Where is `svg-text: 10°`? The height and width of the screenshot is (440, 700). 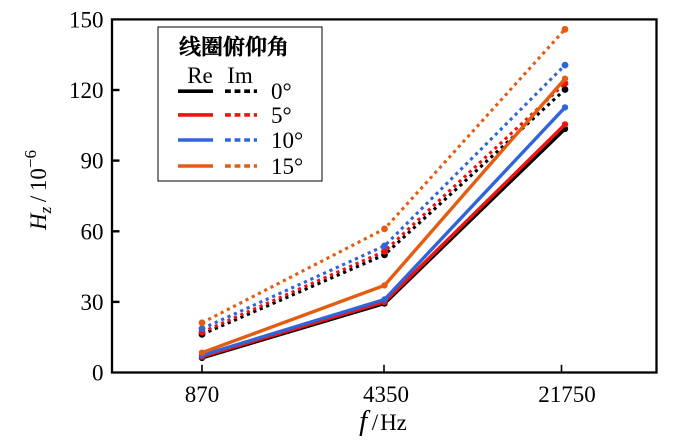 svg-text: 10° is located at coordinates (287, 140).